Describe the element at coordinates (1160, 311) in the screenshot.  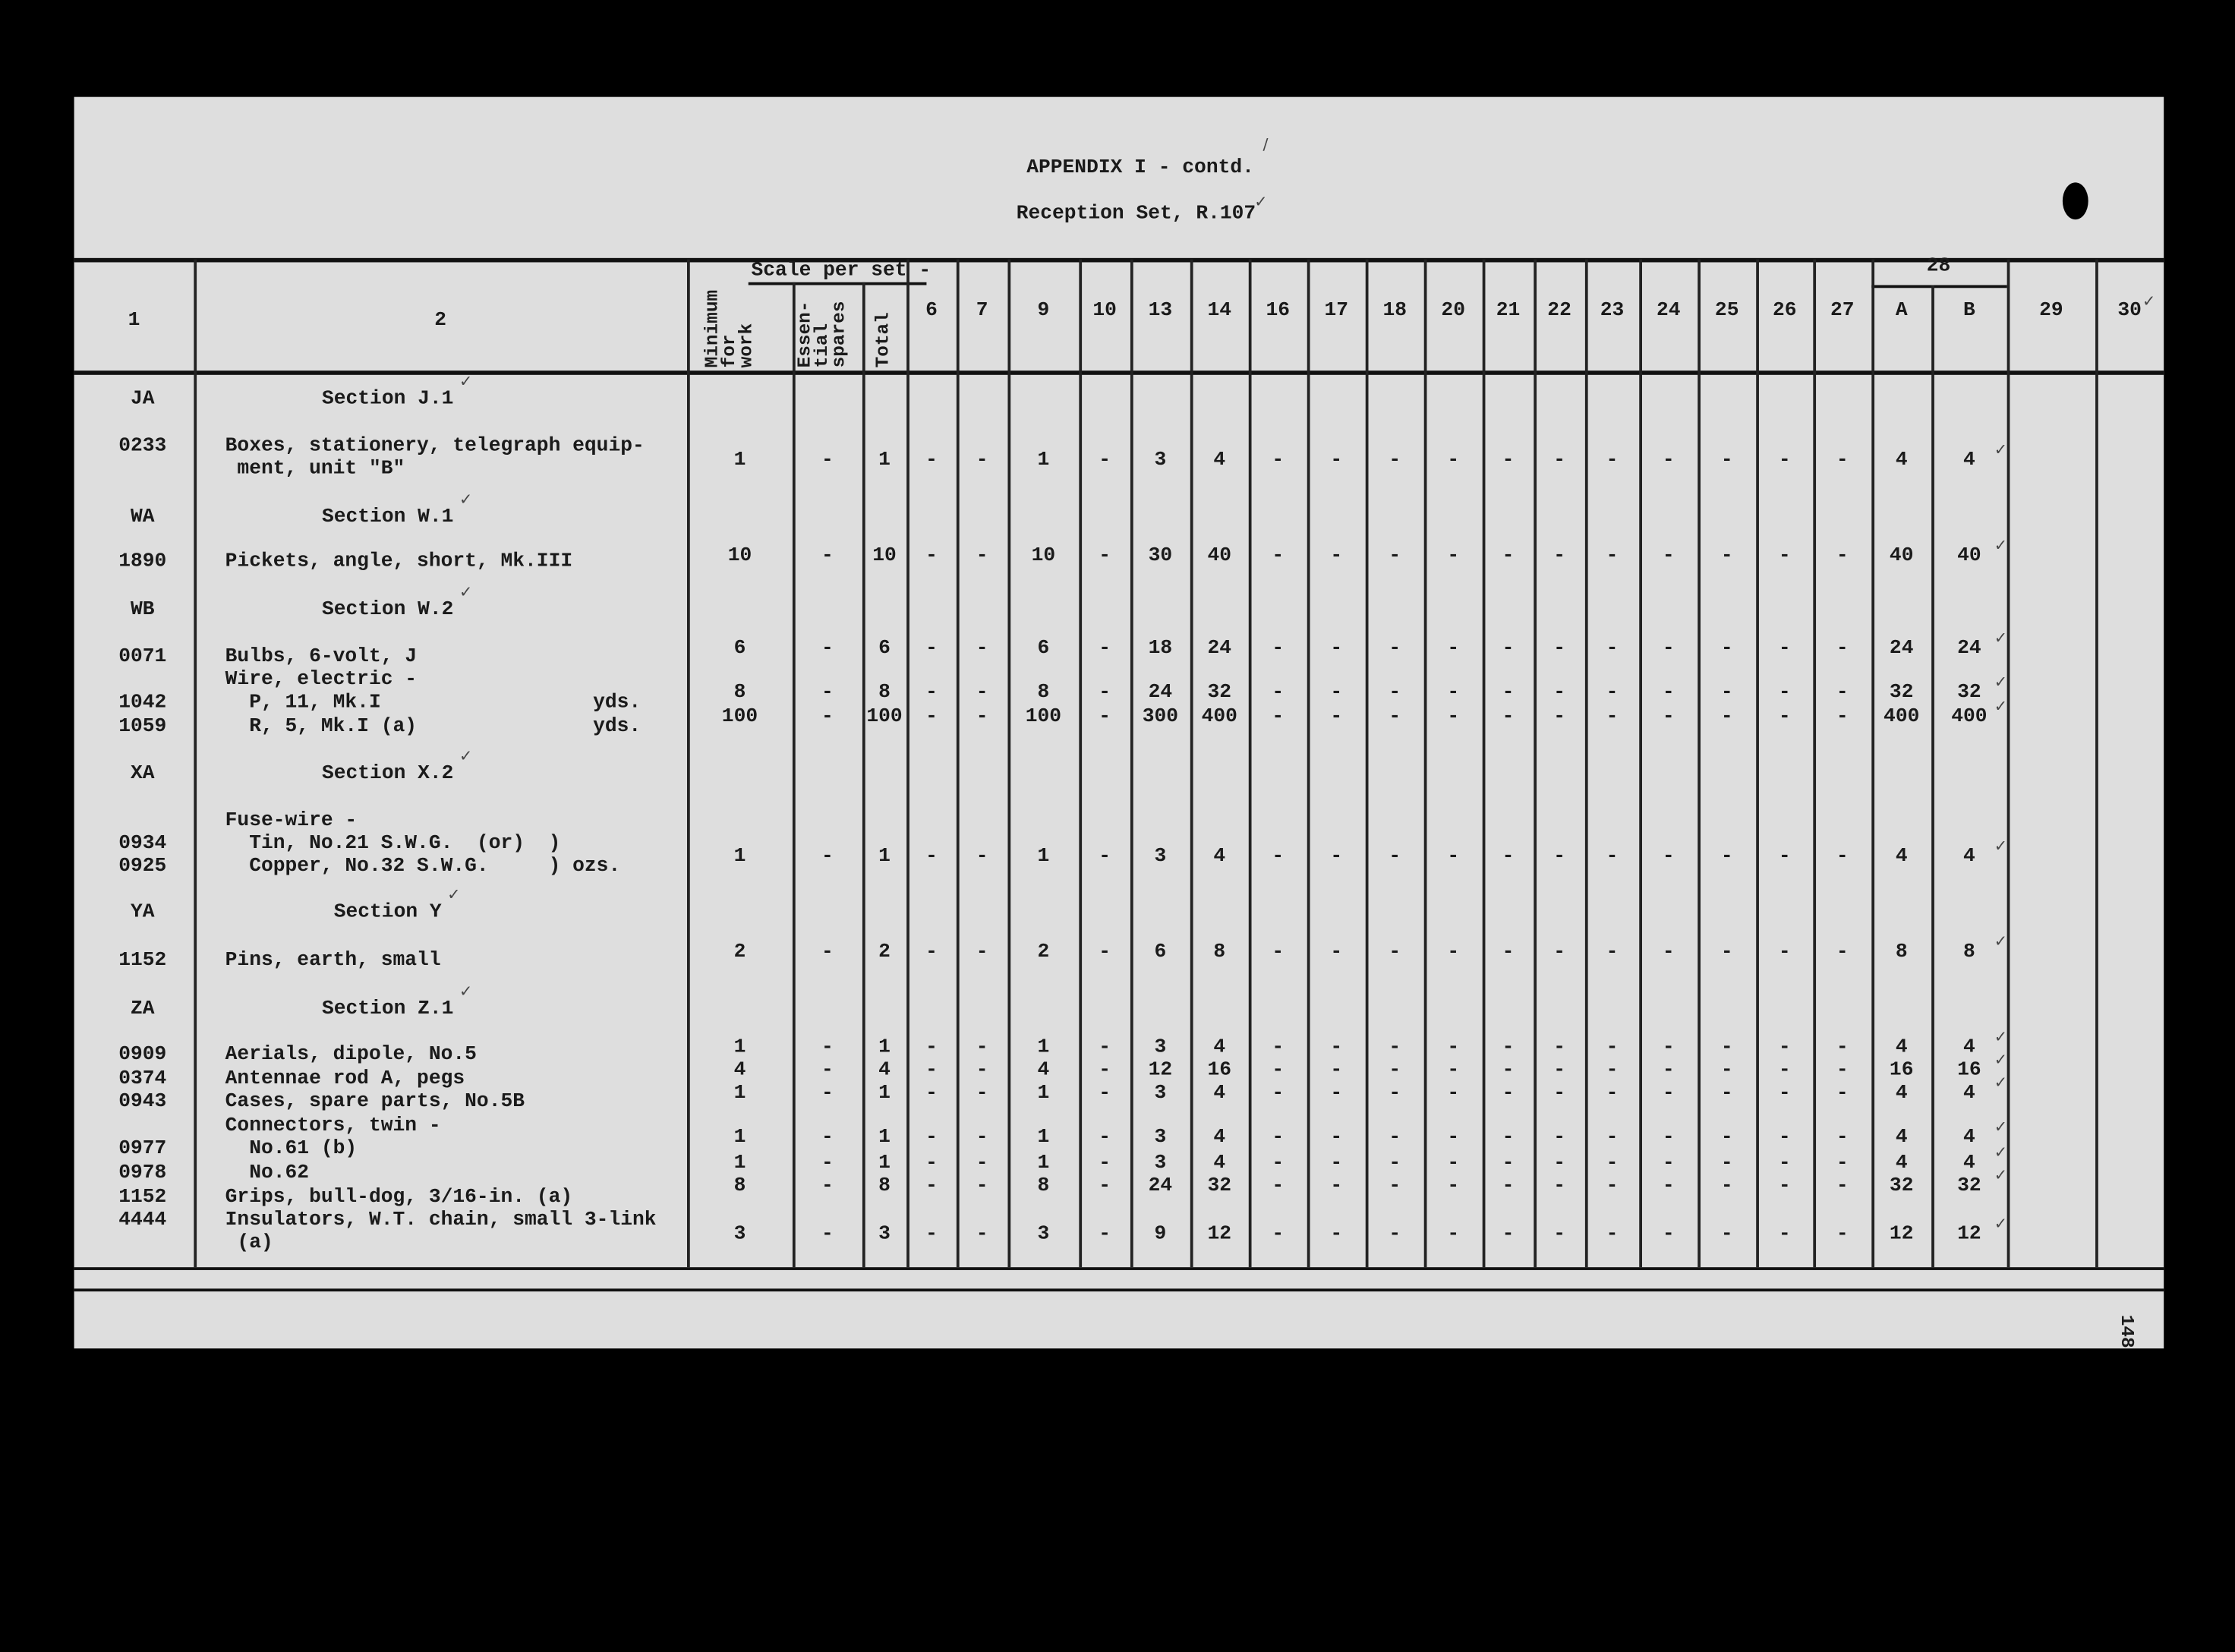
I see `numbered-column-header: 13` at that location.